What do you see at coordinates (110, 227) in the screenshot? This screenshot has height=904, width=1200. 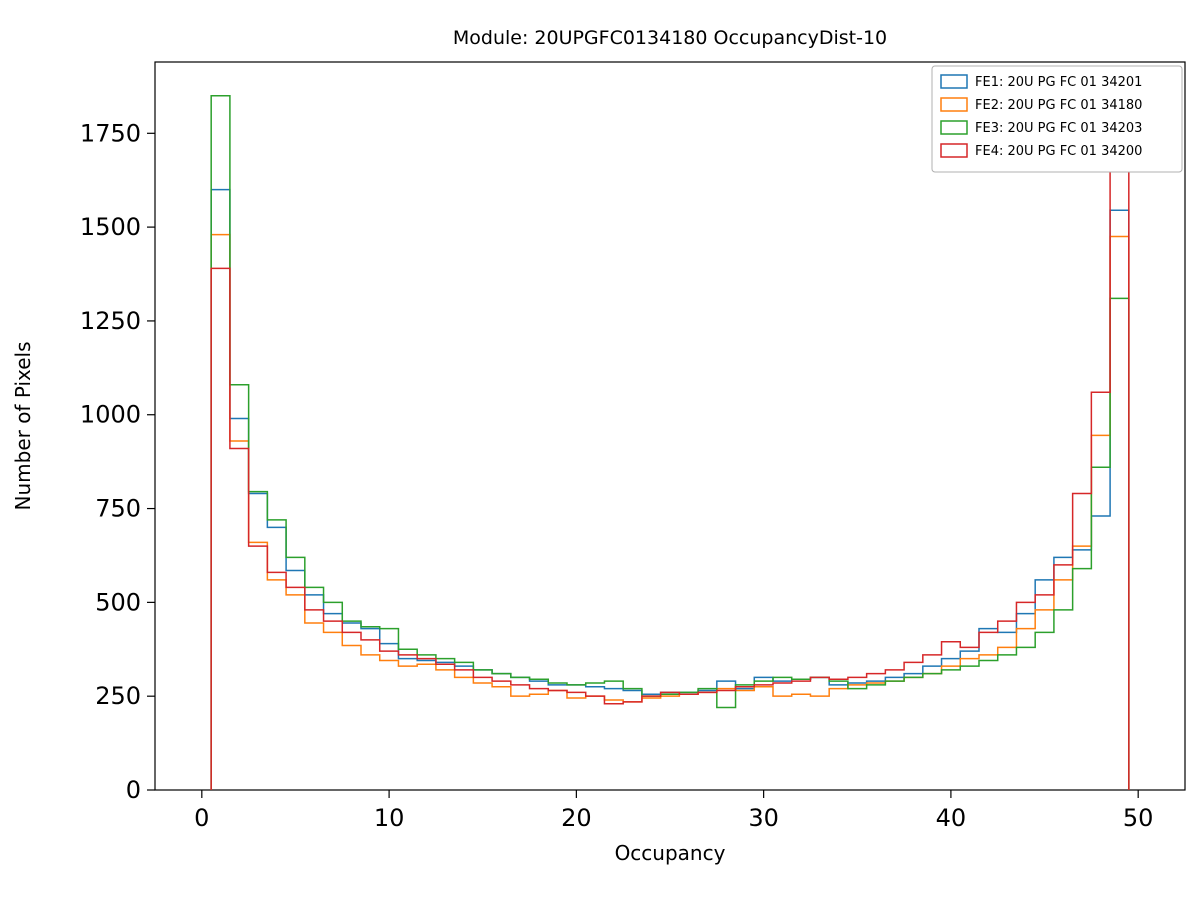 I see `y-tick-label: 1500` at bounding box center [110, 227].